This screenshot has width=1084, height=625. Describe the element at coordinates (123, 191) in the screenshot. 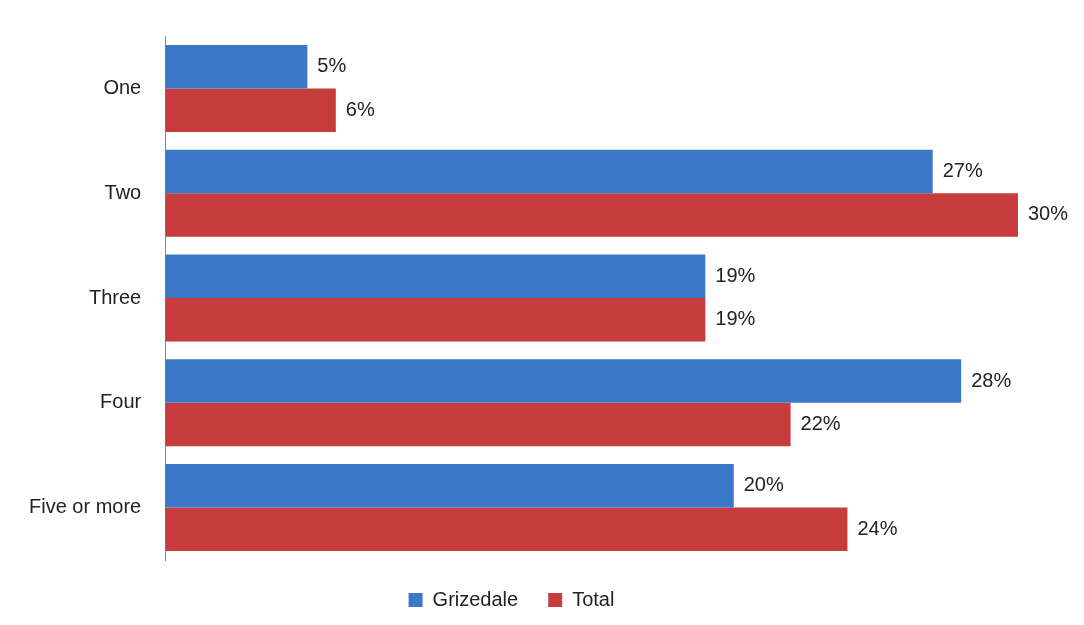

I see `y-tick-label: Two` at that location.